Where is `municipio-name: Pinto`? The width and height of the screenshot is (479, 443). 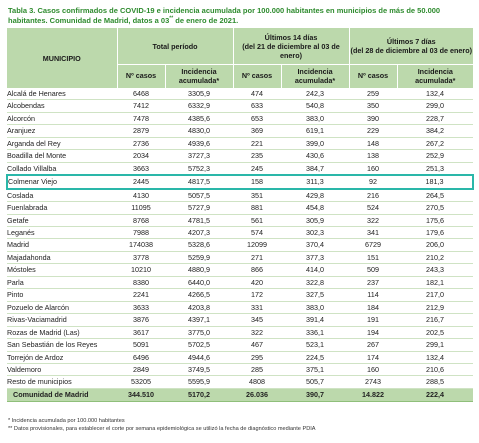 municipio-name: Pinto is located at coordinates (62, 295).